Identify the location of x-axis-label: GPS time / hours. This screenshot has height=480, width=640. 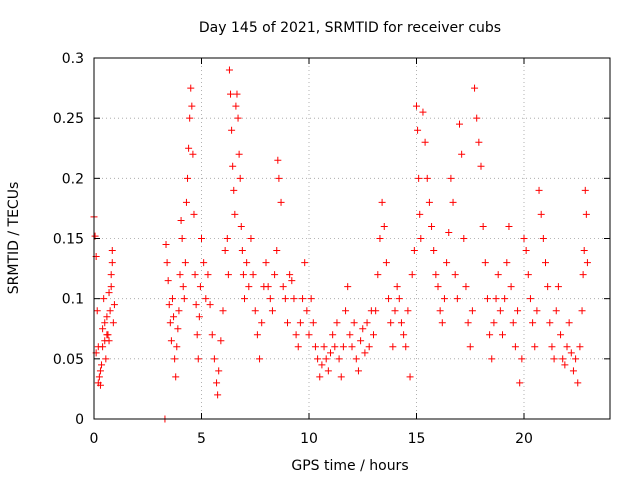
(349, 466).